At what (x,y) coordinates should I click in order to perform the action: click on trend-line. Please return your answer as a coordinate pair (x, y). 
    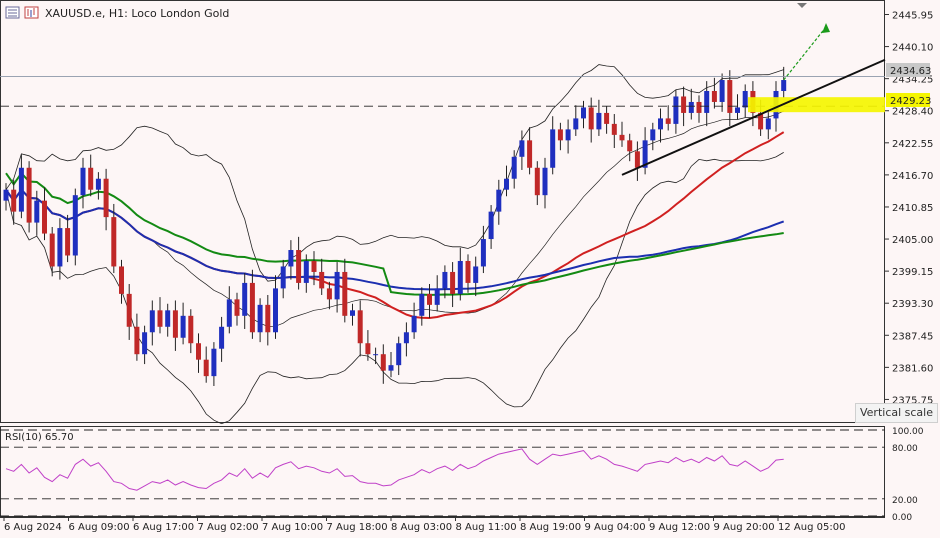
    Looking at the image, I should click on (753, 117).